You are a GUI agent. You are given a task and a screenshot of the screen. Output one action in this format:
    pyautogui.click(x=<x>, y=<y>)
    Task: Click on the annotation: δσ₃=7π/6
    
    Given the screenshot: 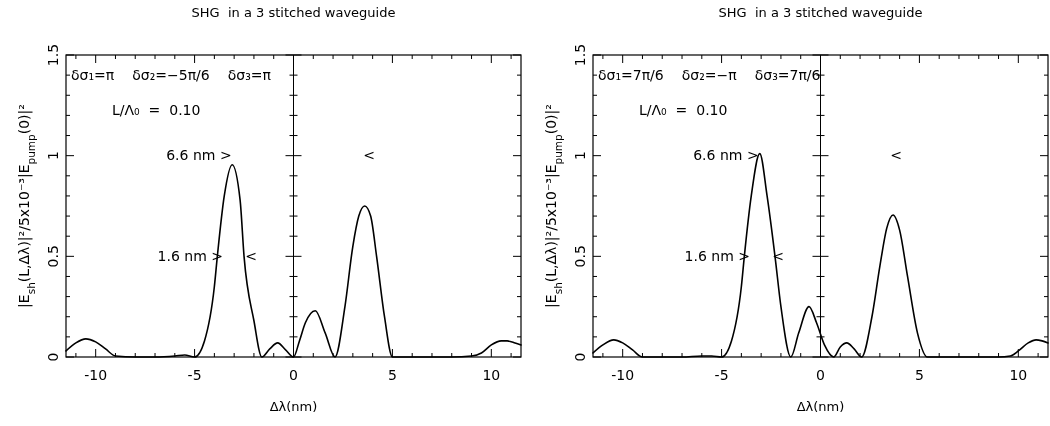 What is the action you would take?
    pyautogui.click(x=787, y=75)
    